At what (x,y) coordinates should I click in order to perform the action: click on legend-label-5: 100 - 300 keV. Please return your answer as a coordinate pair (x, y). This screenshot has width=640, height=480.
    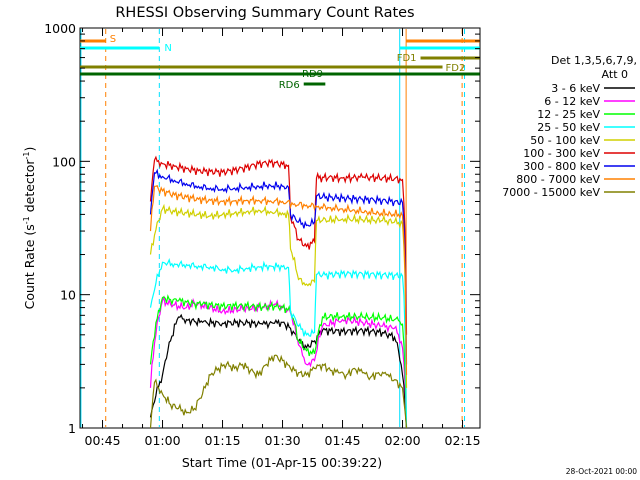
    Looking at the image, I should click on (561, 153).